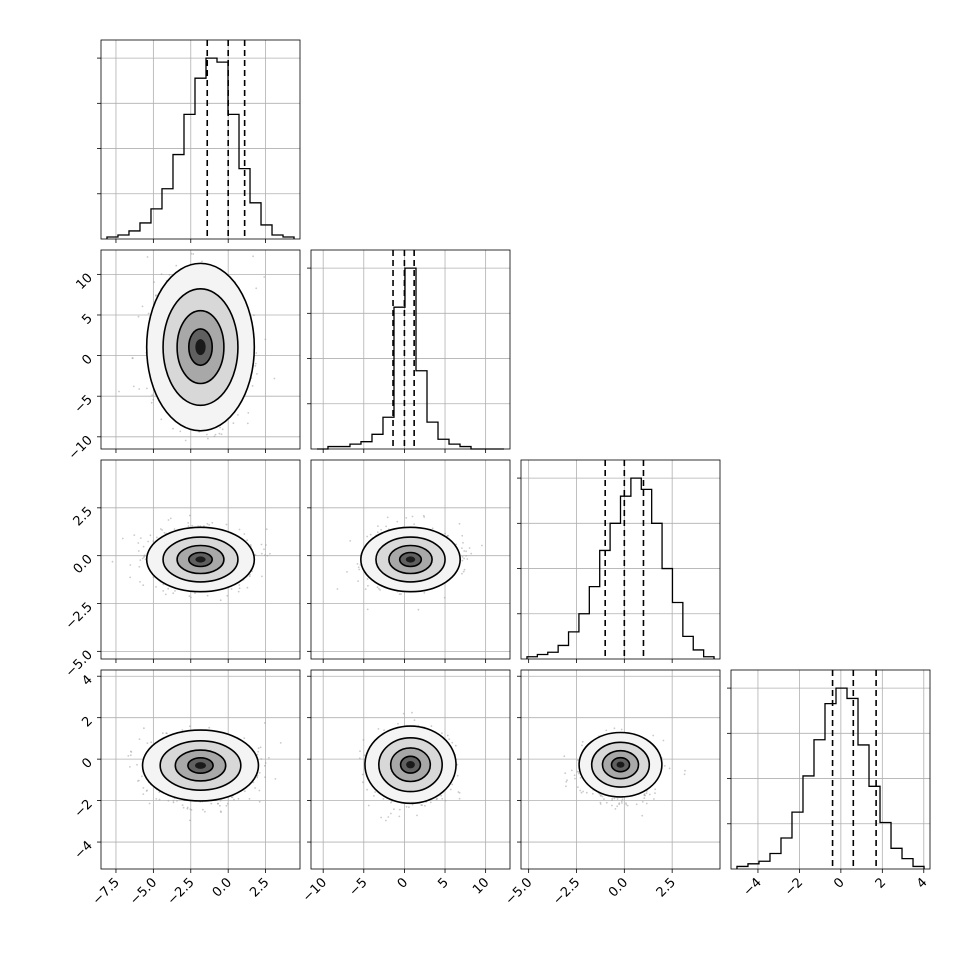  I want to click on panel-frame, so click(200, 559).